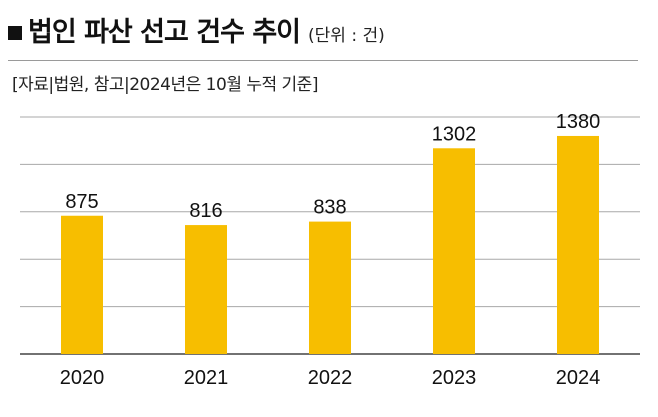  Describe the element at coordinates (346, 36) in the screenshot. I see `unit-label: (단위 : 건)` at that location.